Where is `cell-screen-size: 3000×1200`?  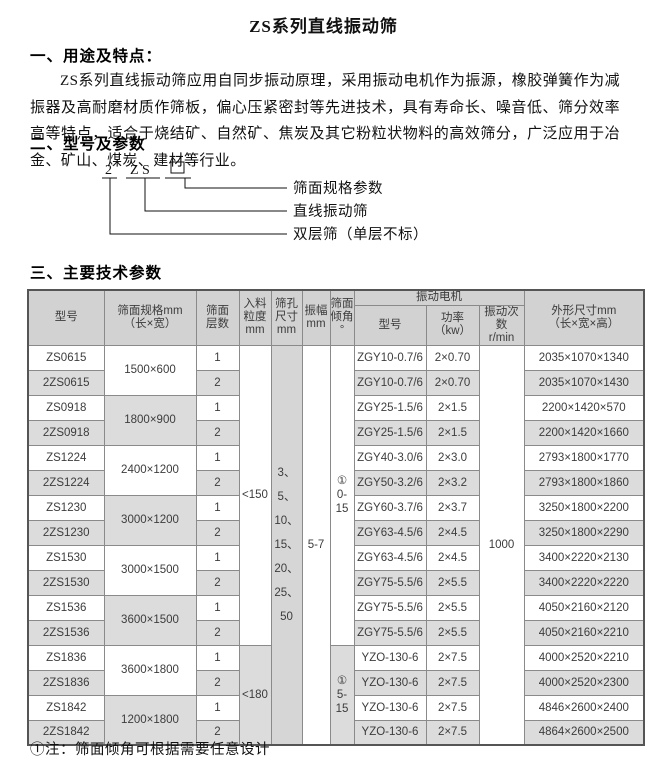 cell-screen-size: 3000×1200 is located at coordinates (150, 520).